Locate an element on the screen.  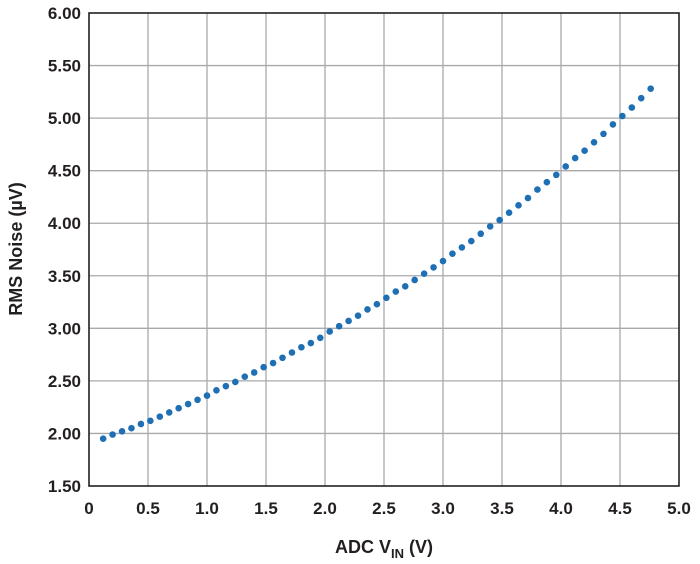
x-tick-label: 3.0 is located at coordinates (443, 508).